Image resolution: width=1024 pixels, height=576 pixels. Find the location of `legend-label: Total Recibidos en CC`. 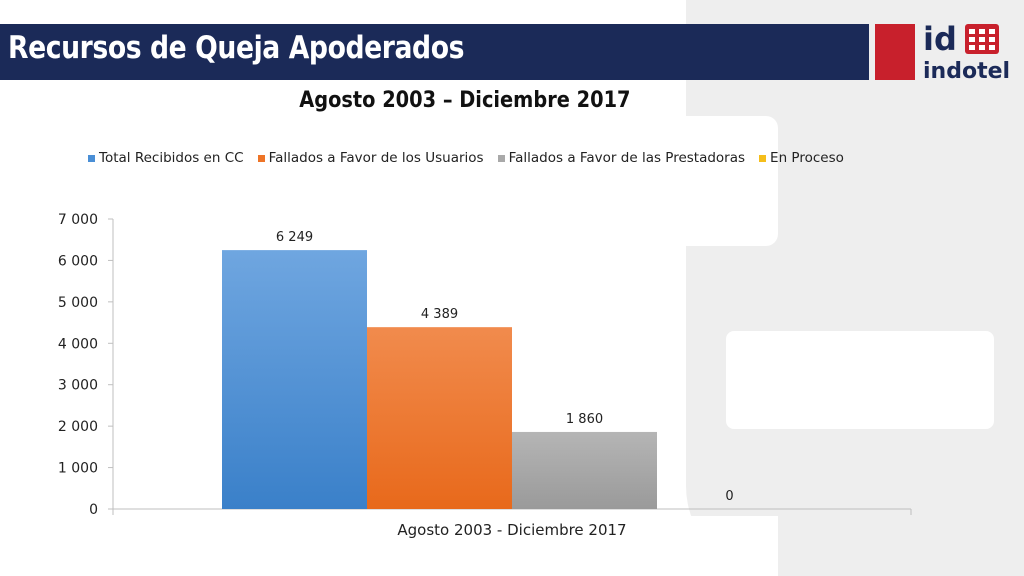

legend-label: Total Recibidos en CC is located at coordinates (171, 158).